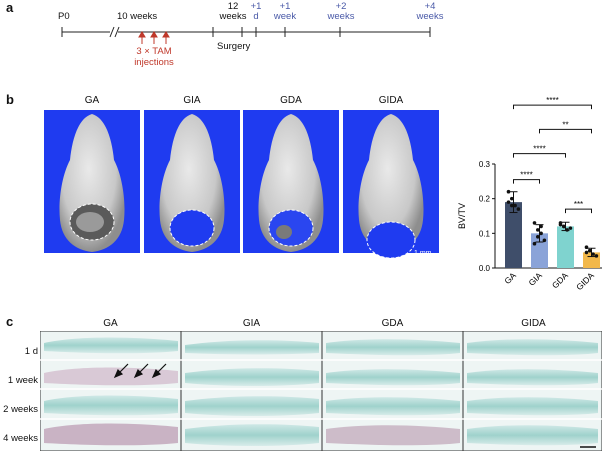 The image size is (602, 451). I want to click on y-tick-label: 0.0, so click(485, 268).